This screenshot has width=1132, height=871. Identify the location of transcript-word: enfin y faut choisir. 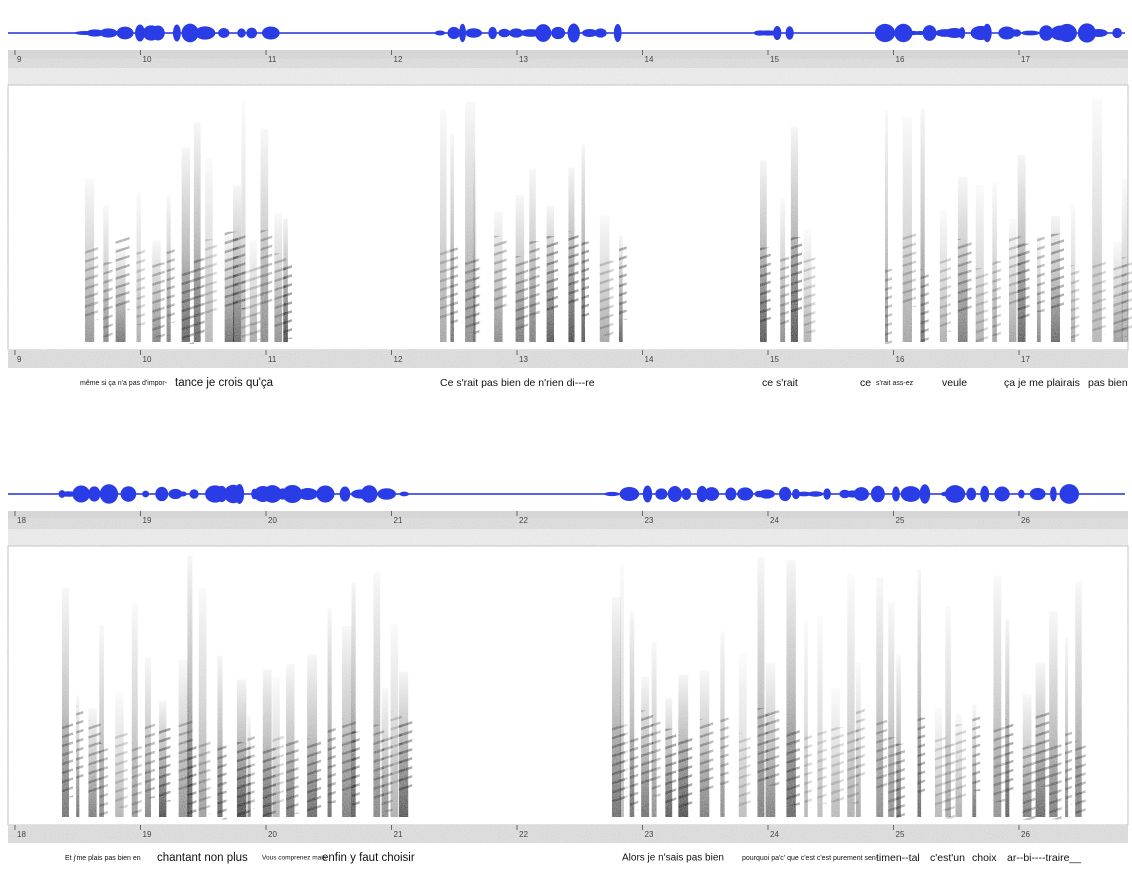
(368, 858).